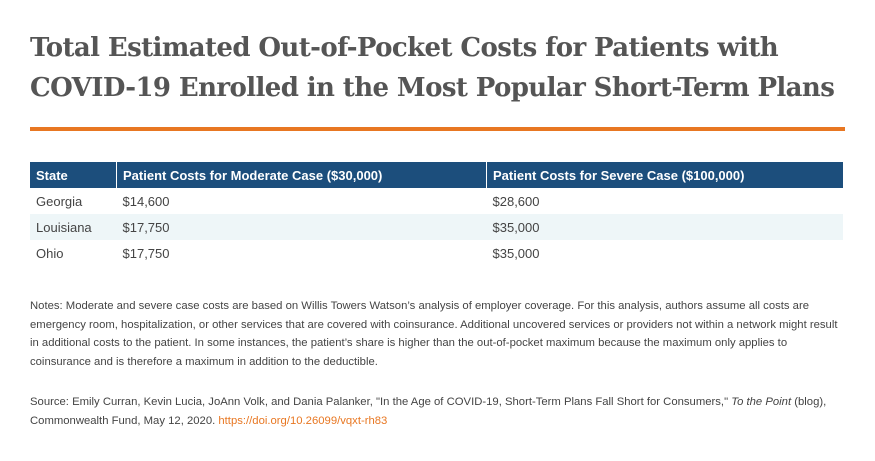  I want to click on state-cell: Ohio, so click(50, 253).